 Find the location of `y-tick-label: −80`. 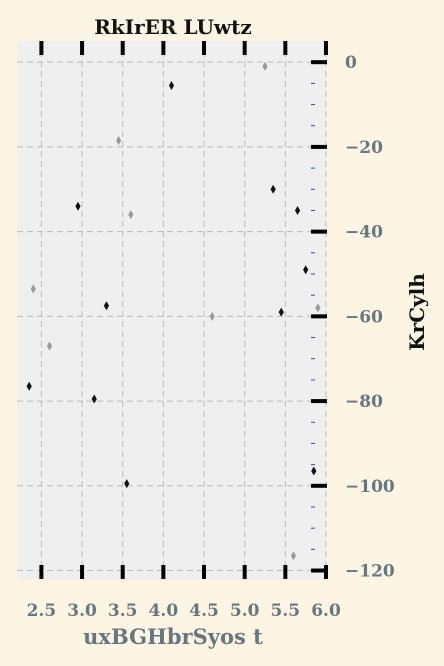

y-tick-label: −80 is located at coordinates (364, 402).